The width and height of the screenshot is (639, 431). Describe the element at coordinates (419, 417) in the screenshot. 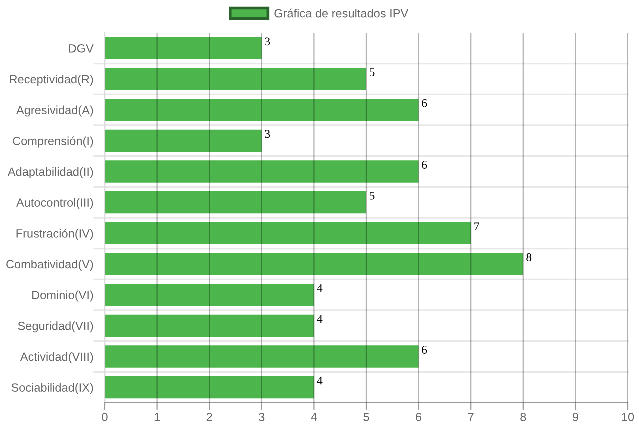

I see `x-tick-label: 6` at that location.